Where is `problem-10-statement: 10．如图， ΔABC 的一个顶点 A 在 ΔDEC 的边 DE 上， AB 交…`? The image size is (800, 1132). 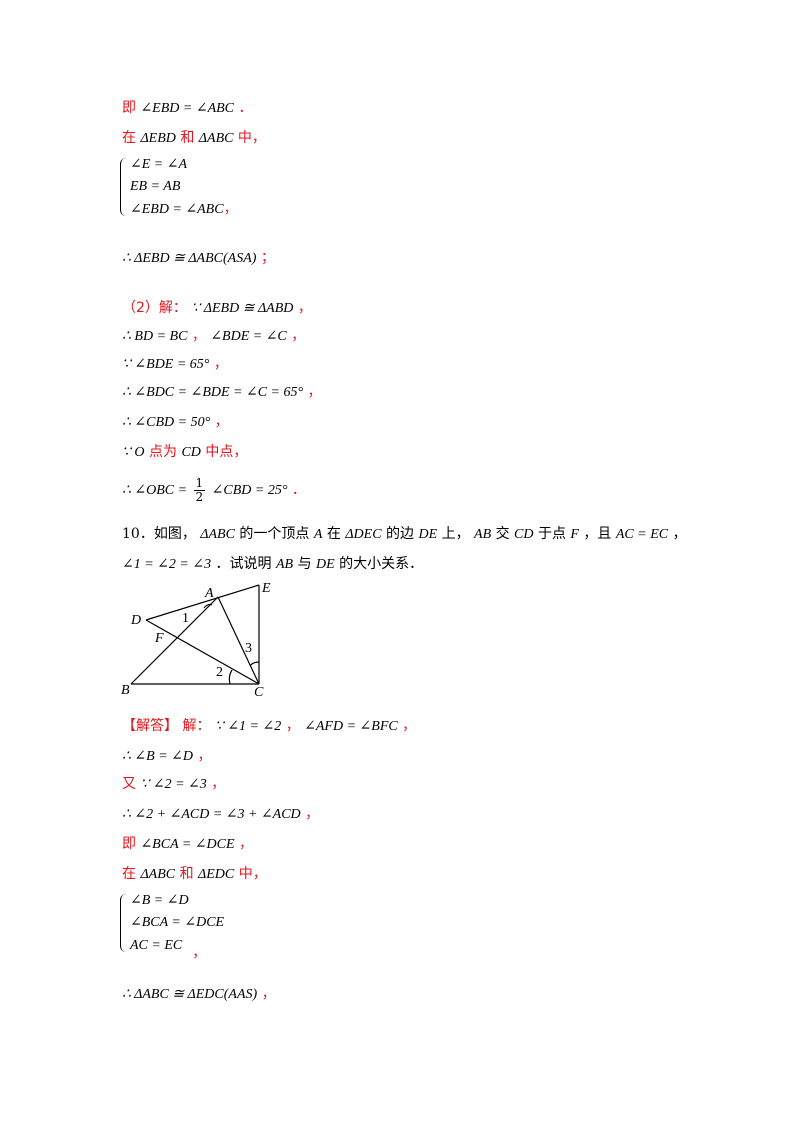
problem-10-statement: 10．如图， ΔABC 的一个顶点 A 在 ΔDEC 的边 DE 上， AB 交… is located at coordinates (404, 534).